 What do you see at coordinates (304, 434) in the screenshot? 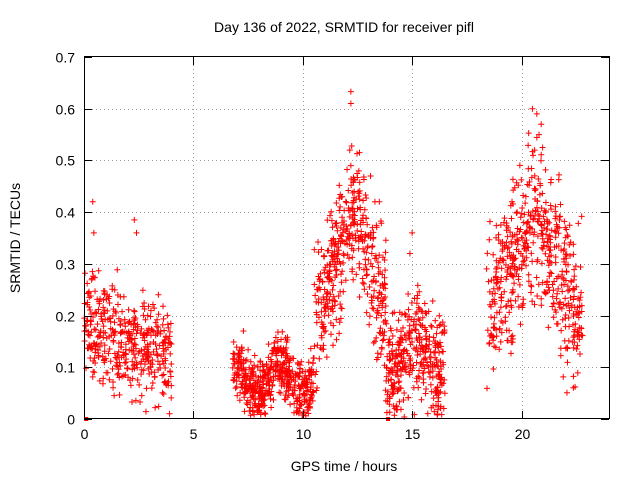
I see `x-tick-label: 10` at bounding box center [304, 434].